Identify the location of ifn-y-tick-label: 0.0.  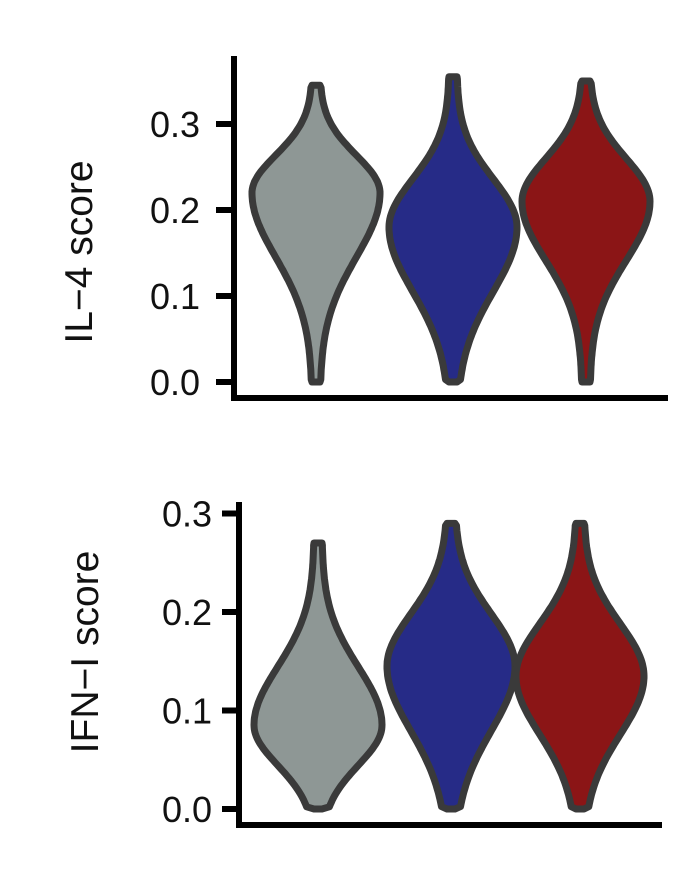
(187, 809).